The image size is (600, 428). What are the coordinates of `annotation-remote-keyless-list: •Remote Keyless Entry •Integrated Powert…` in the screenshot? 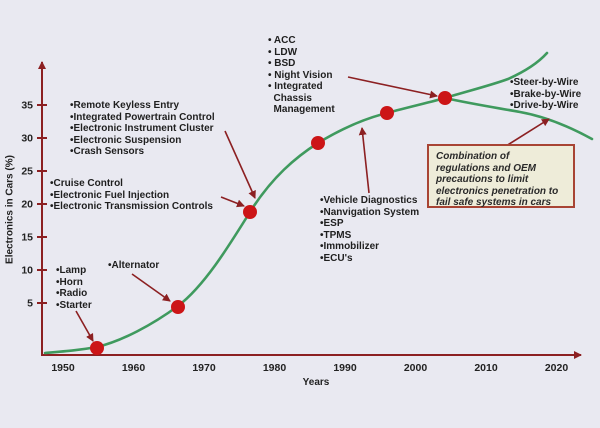 It's located at (142, 128).